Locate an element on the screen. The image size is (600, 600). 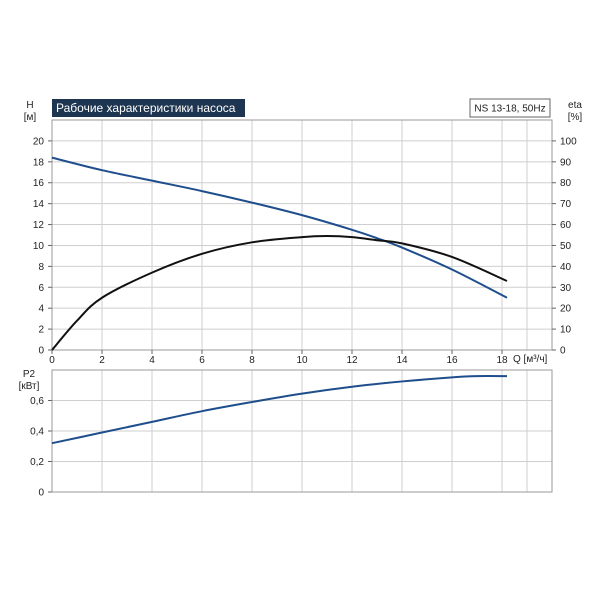
x-tick-label: 8 is located at coordinates (252, 360).